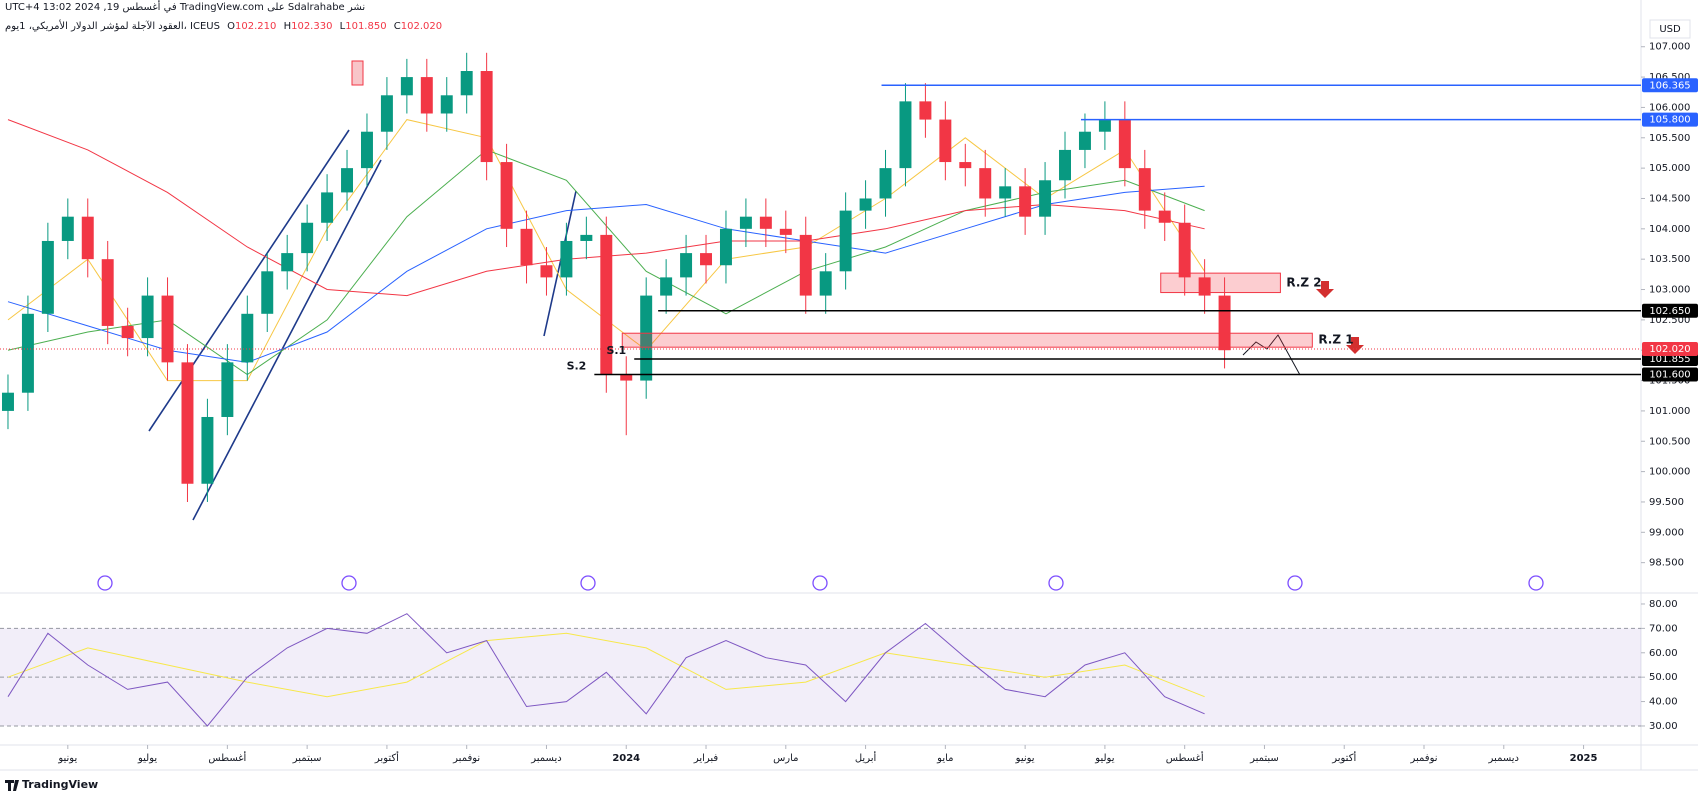 The height and width of the screenshot is (797, 1698). Describe the element at coordinates (1669, 77) in the screenshot. I see `y-tick-label: 106.500` at that location.